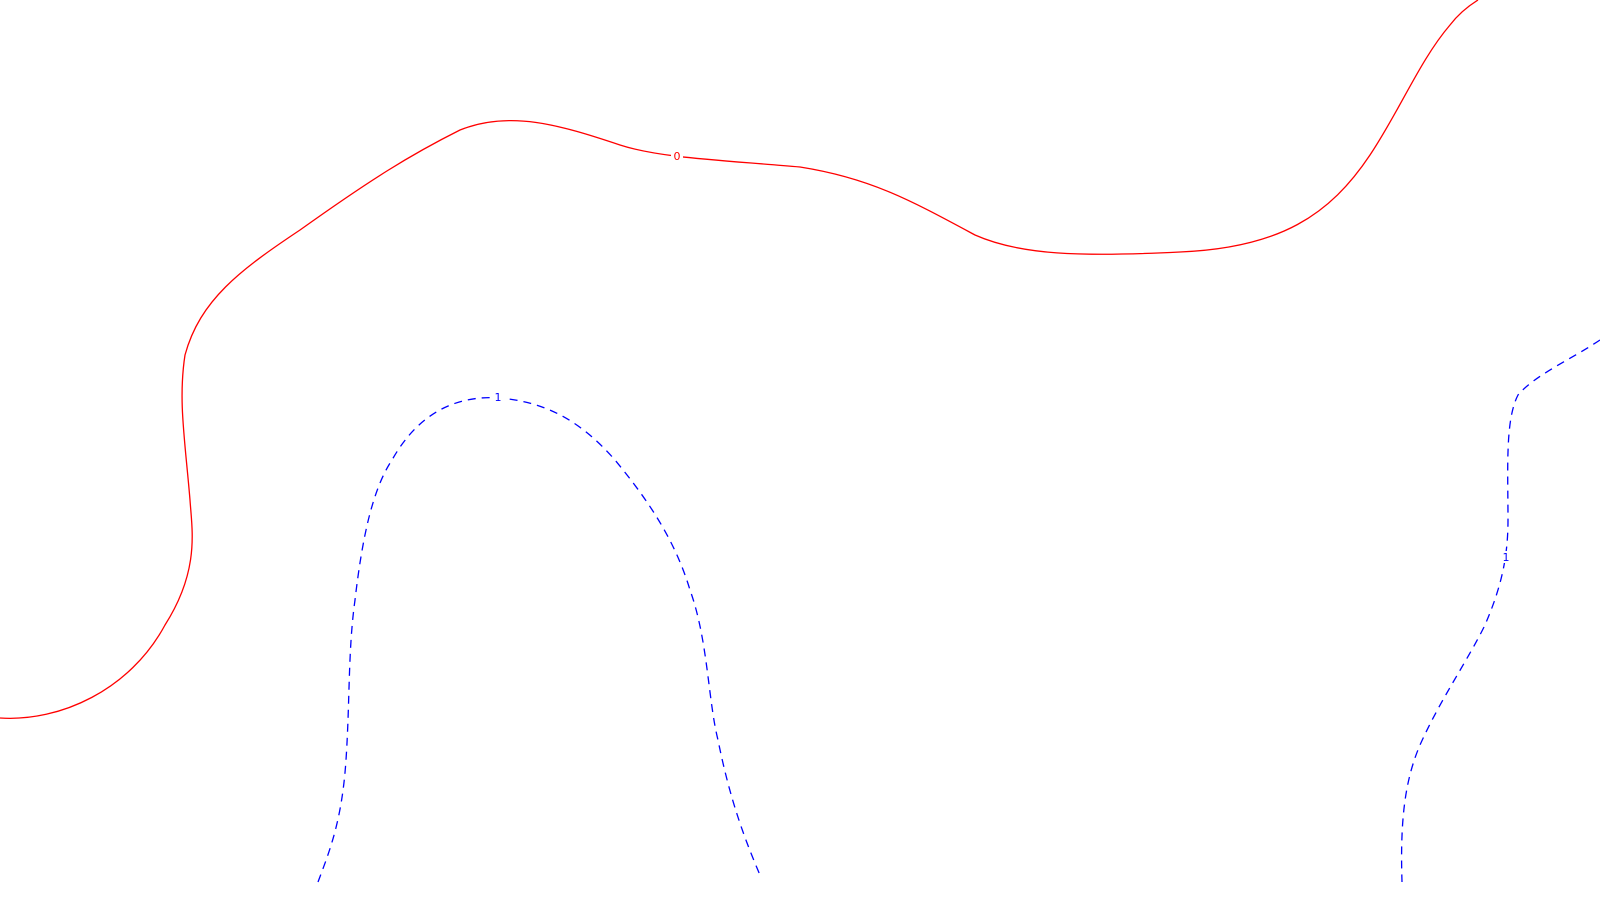  I want to click on contour-label-0: 0, so click(677, 156).